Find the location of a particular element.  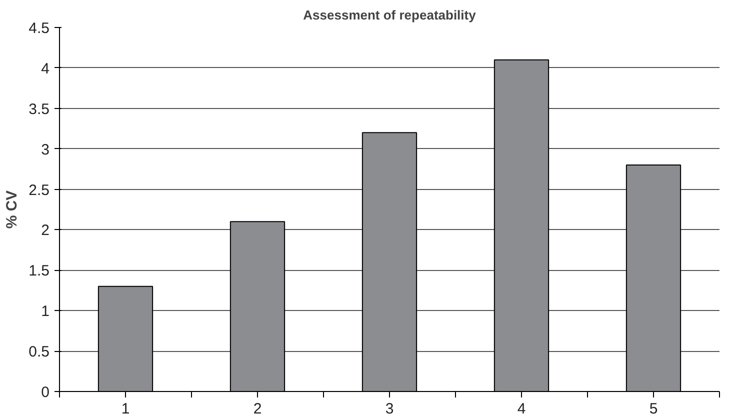

y-tick-label: 1.5 is located at coordinates (39, 271).